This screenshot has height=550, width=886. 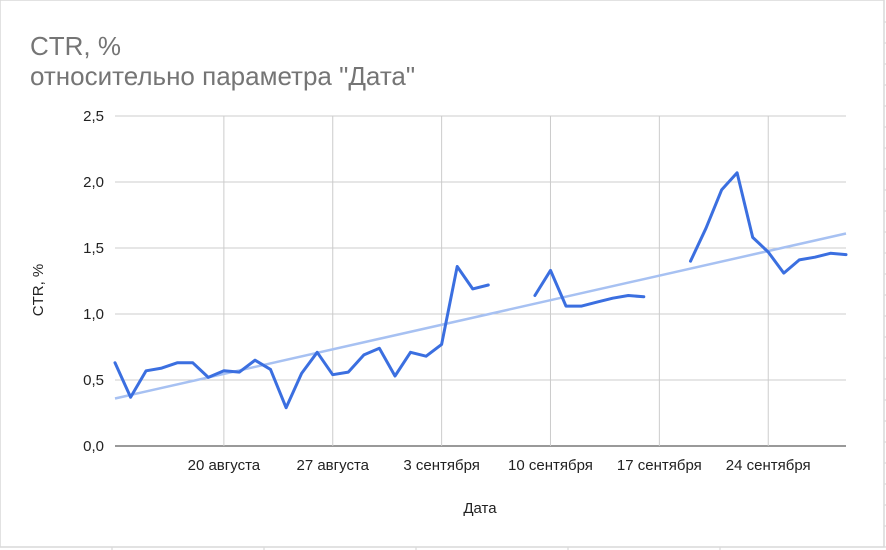 What do you see at coordinates (38, 290) in the screenshot?
I see `y-axis-label: CTR, %` at bounding box center [38, 290].